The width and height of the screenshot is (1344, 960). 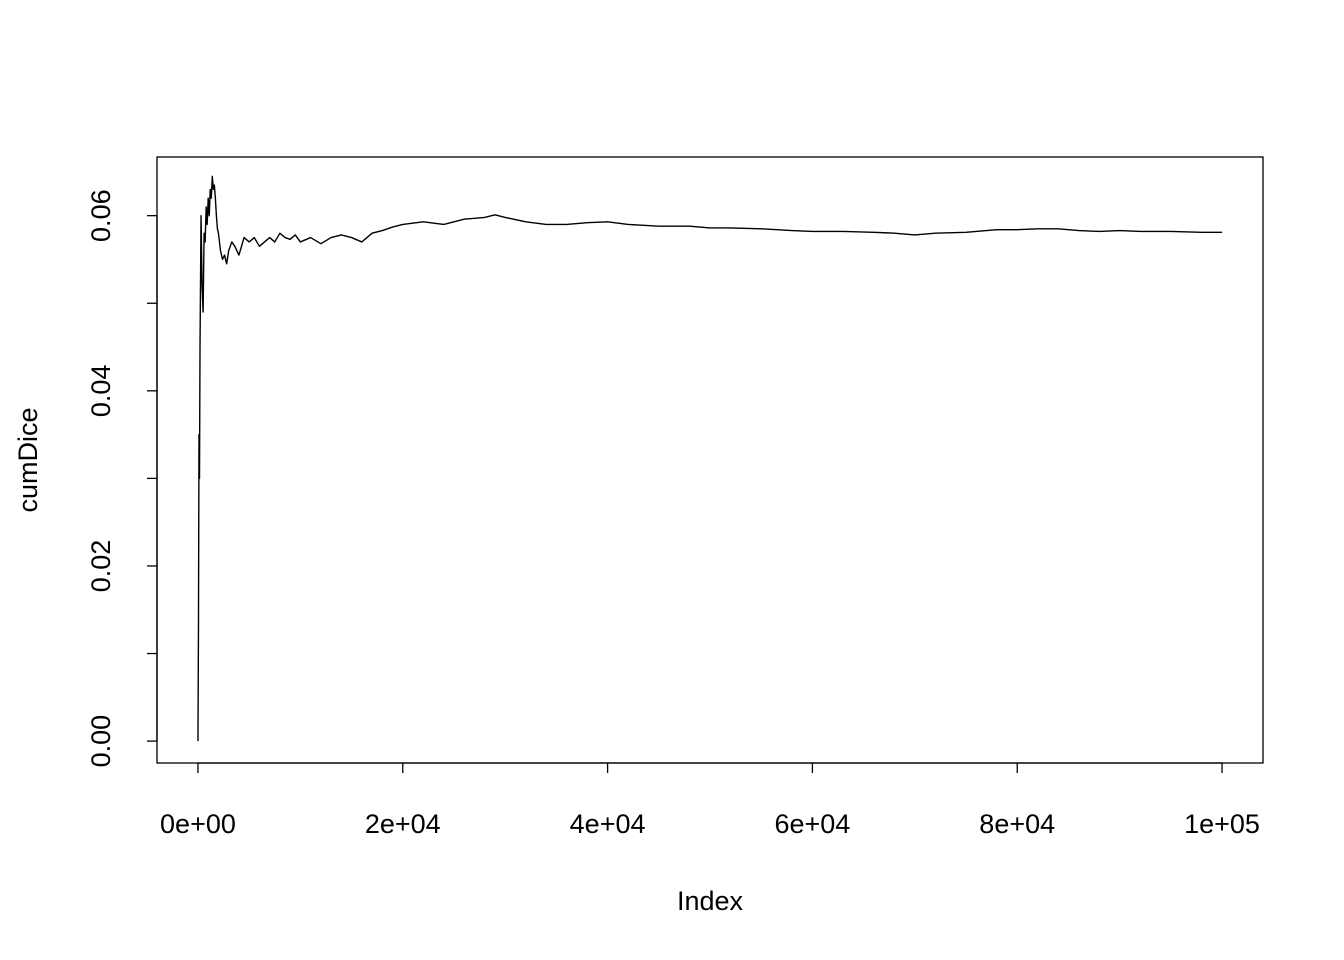 I want to click on x-tick-label: 2e+04, so click(x=403, y=824).